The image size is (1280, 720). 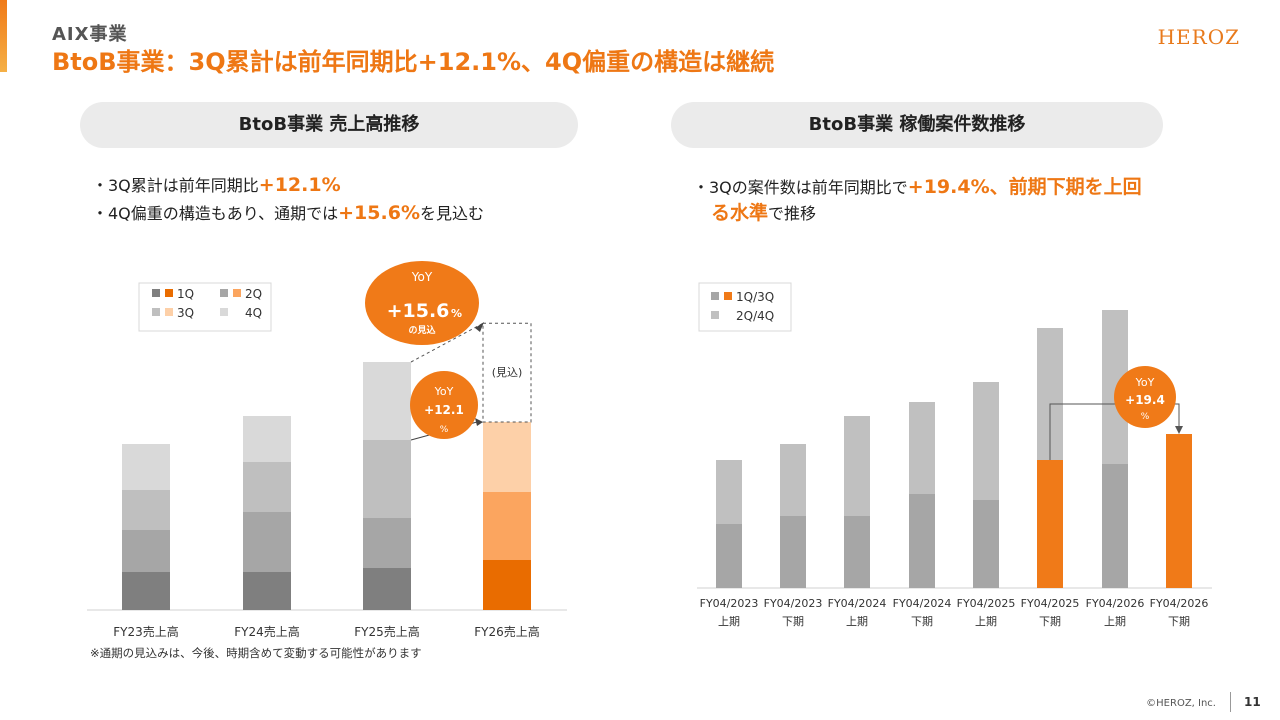 I want to click on yoy-bubble-3q-value: +12.1, so click(x=444, y=410).